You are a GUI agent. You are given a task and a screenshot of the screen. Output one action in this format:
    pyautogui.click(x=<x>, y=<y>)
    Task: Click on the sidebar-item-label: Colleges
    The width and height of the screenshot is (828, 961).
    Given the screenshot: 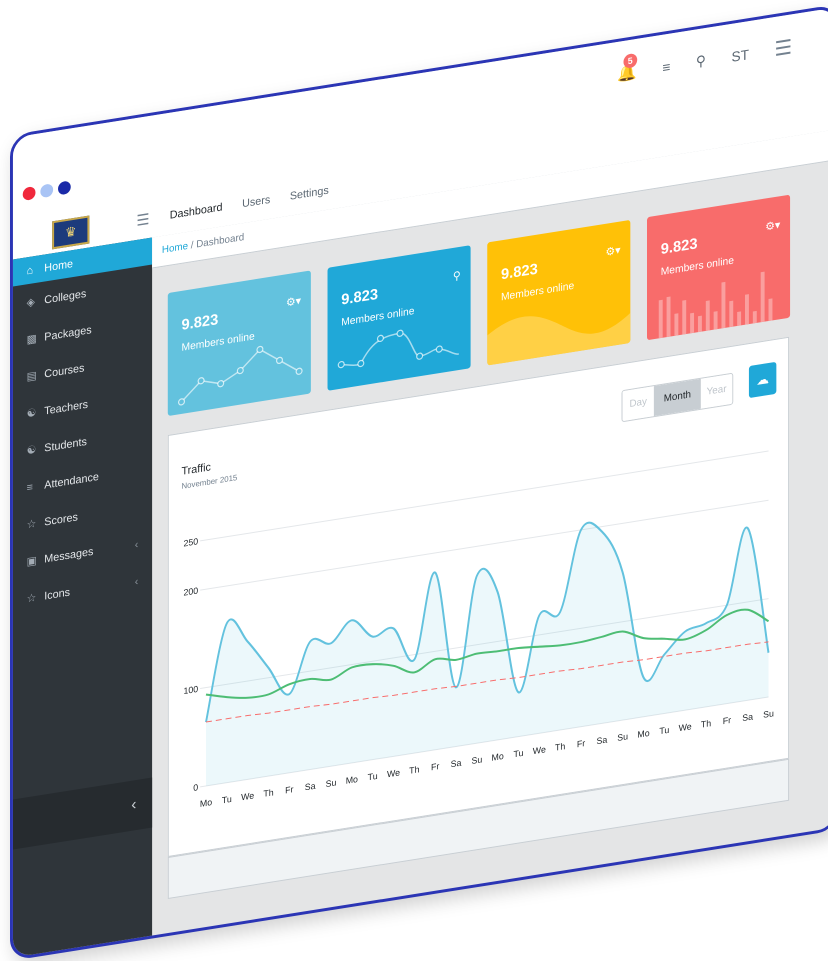 What is the action you would take?
    pyautogui.click(x=65, y=297)
    